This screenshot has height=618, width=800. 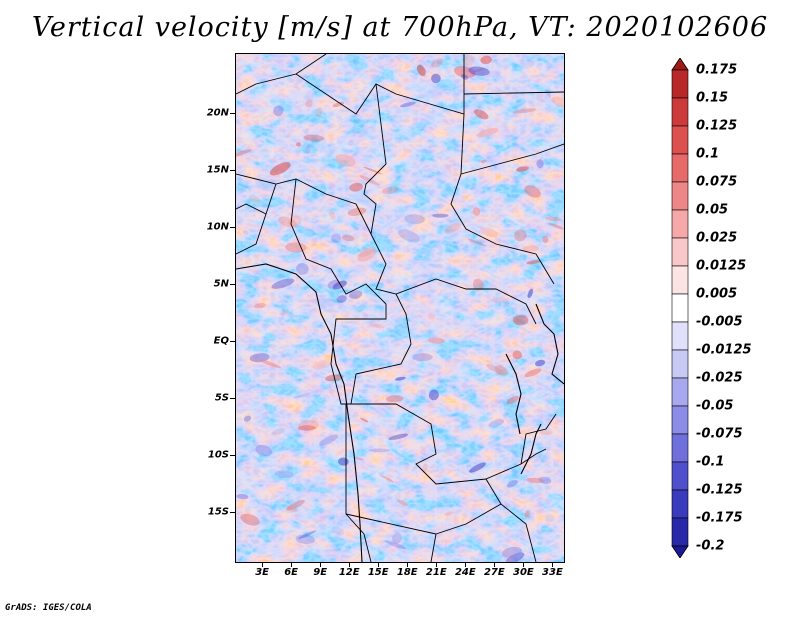 What do you see at coordinates (721, 266) in the screenshot?
I see `colorbar-label: 0.0125` at bounding box center [721, 266].